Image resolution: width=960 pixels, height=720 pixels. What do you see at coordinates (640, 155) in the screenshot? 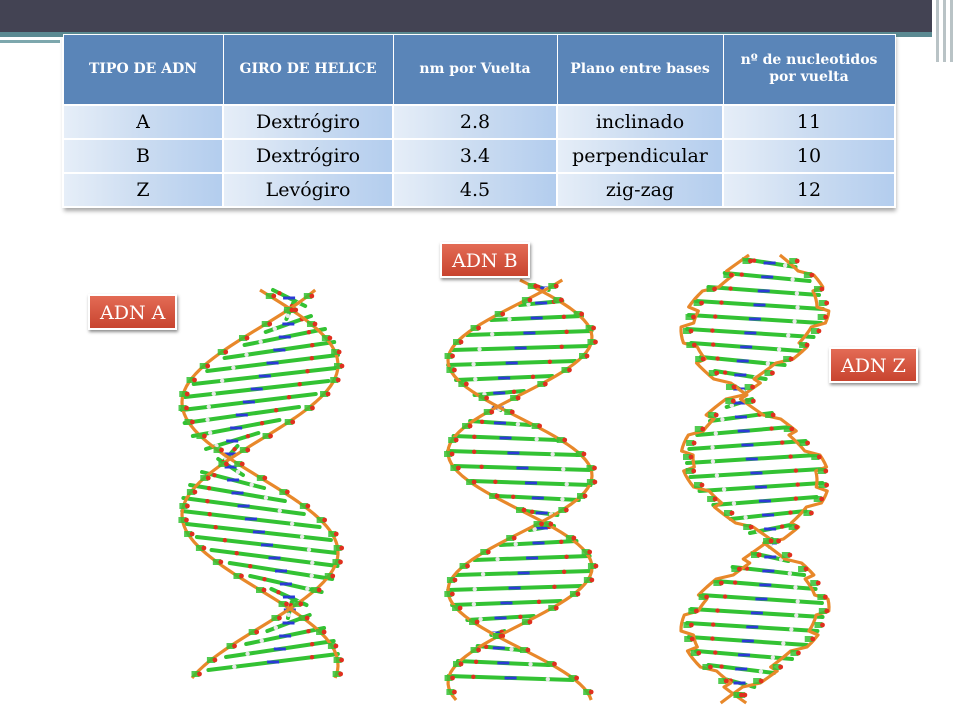
I see `cell-plano: perpendicular` at bounding box center [640, 155].